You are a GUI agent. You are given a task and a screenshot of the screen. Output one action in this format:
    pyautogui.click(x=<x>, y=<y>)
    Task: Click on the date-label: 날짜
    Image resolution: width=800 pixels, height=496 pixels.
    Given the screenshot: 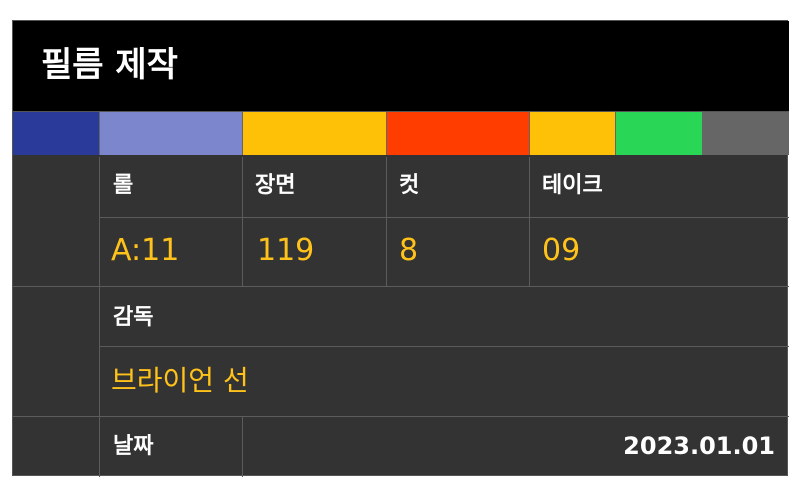 What is the action you would take?
    pyautogui.click(x=133, y=446)
    